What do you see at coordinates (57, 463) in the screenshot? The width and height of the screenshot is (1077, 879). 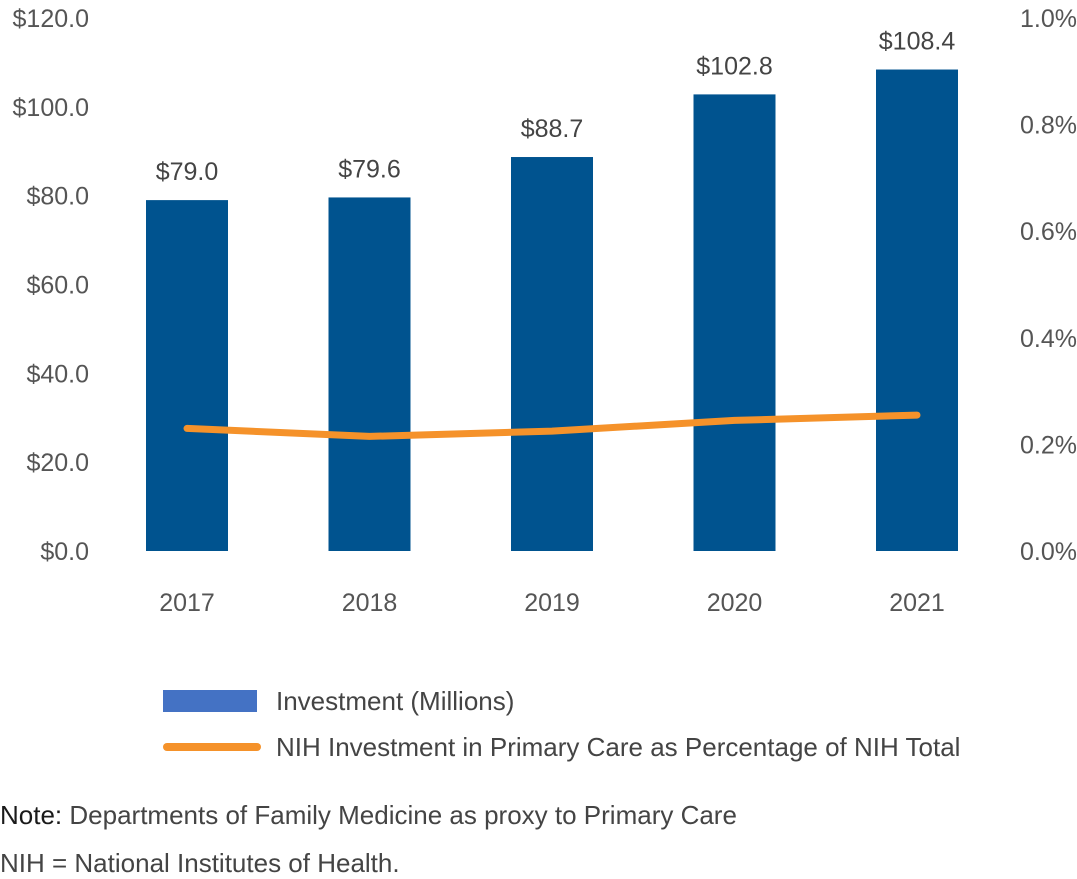 I see `y-left-tick-label: $20.0` at bounding box center [57, 463].